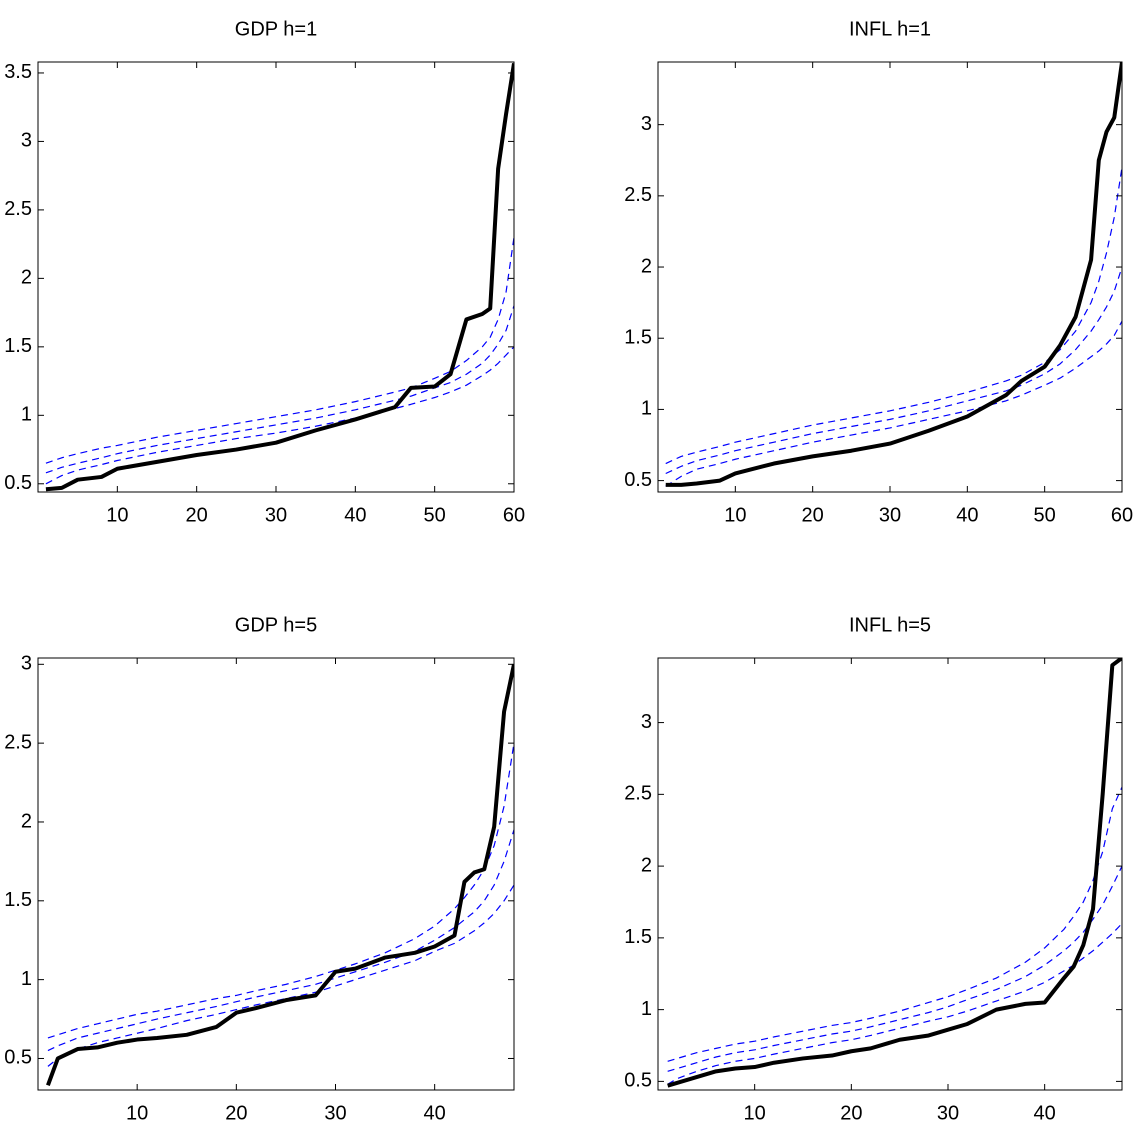  I want to click on chart-title: GDP h=1, so click(276, 29).